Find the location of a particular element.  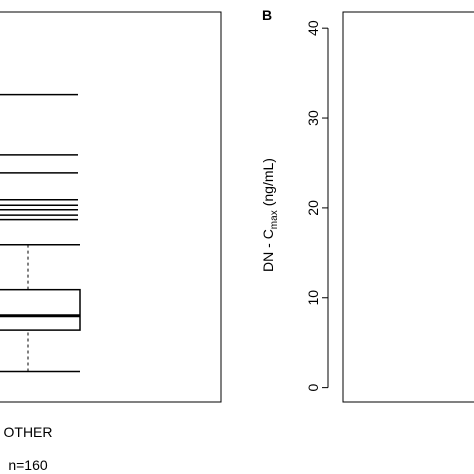

panel-label: B is located at coordinates (267, 15).